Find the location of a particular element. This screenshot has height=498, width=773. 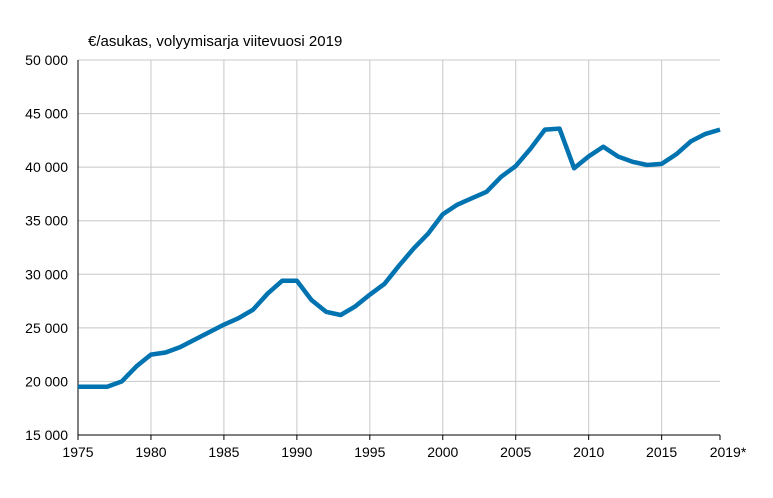

y-tick-label: 30 000 is located at coordinates (46, 274).